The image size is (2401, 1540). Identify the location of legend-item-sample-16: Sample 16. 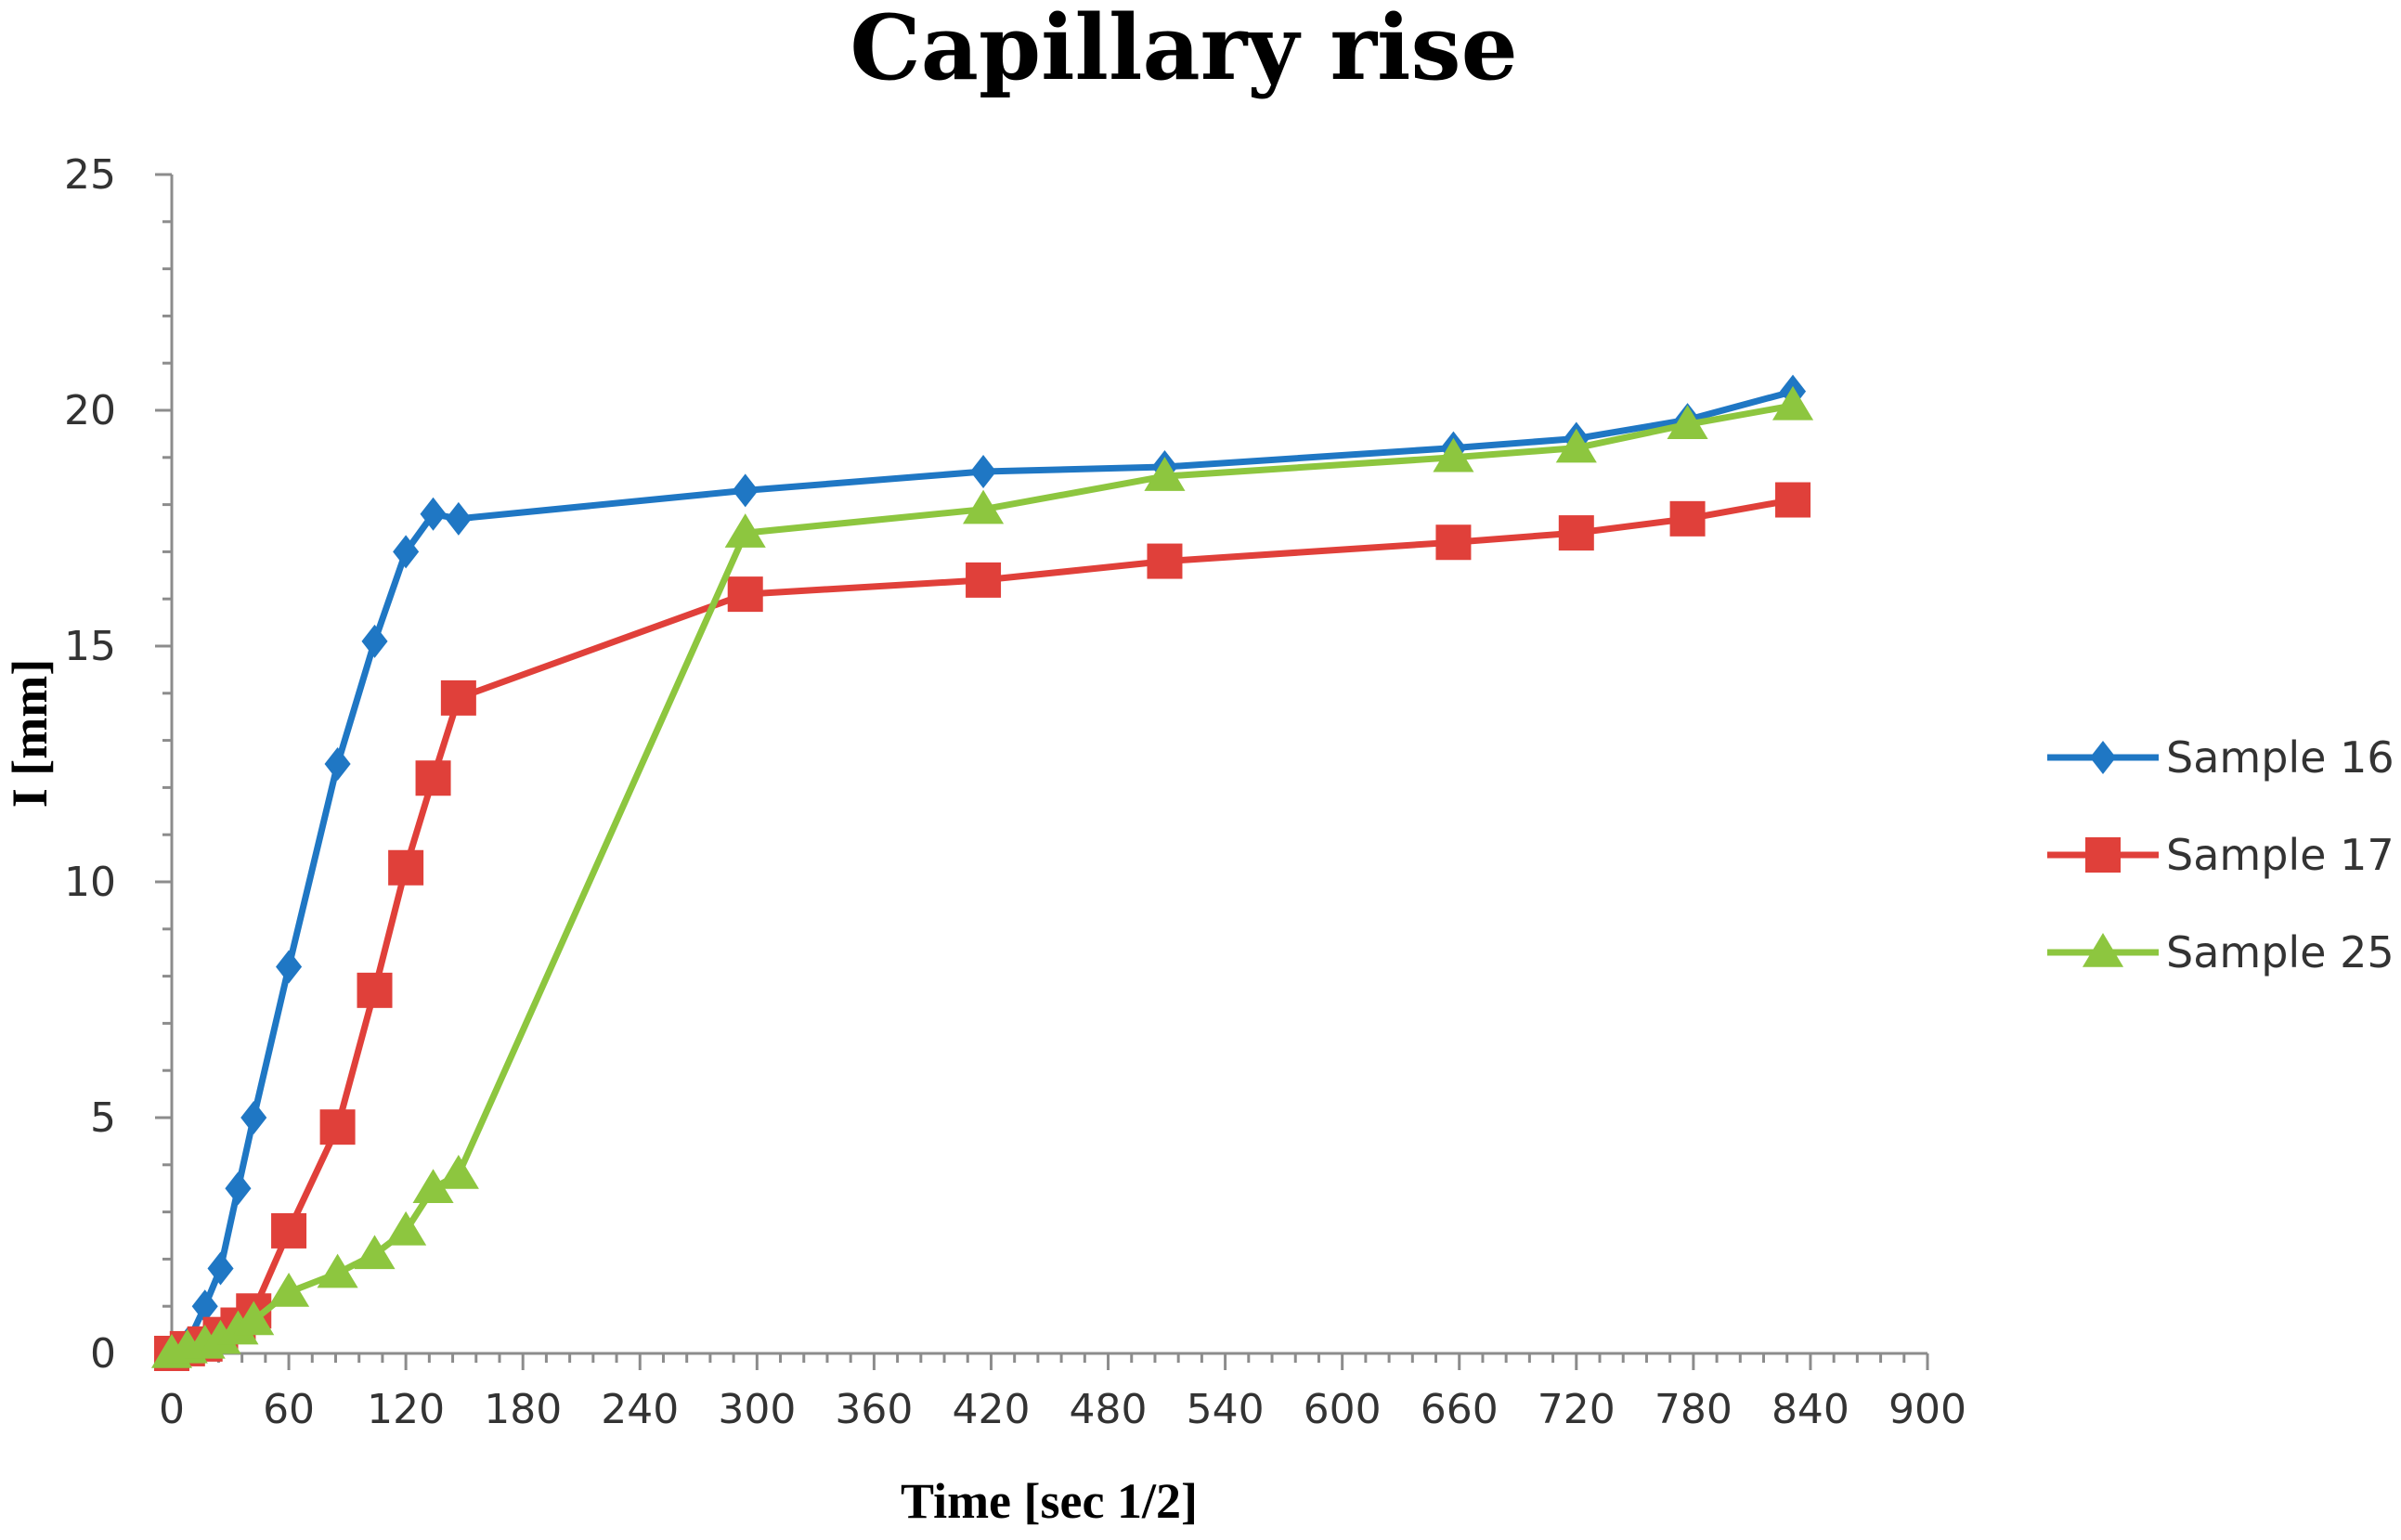
(2221, 758).